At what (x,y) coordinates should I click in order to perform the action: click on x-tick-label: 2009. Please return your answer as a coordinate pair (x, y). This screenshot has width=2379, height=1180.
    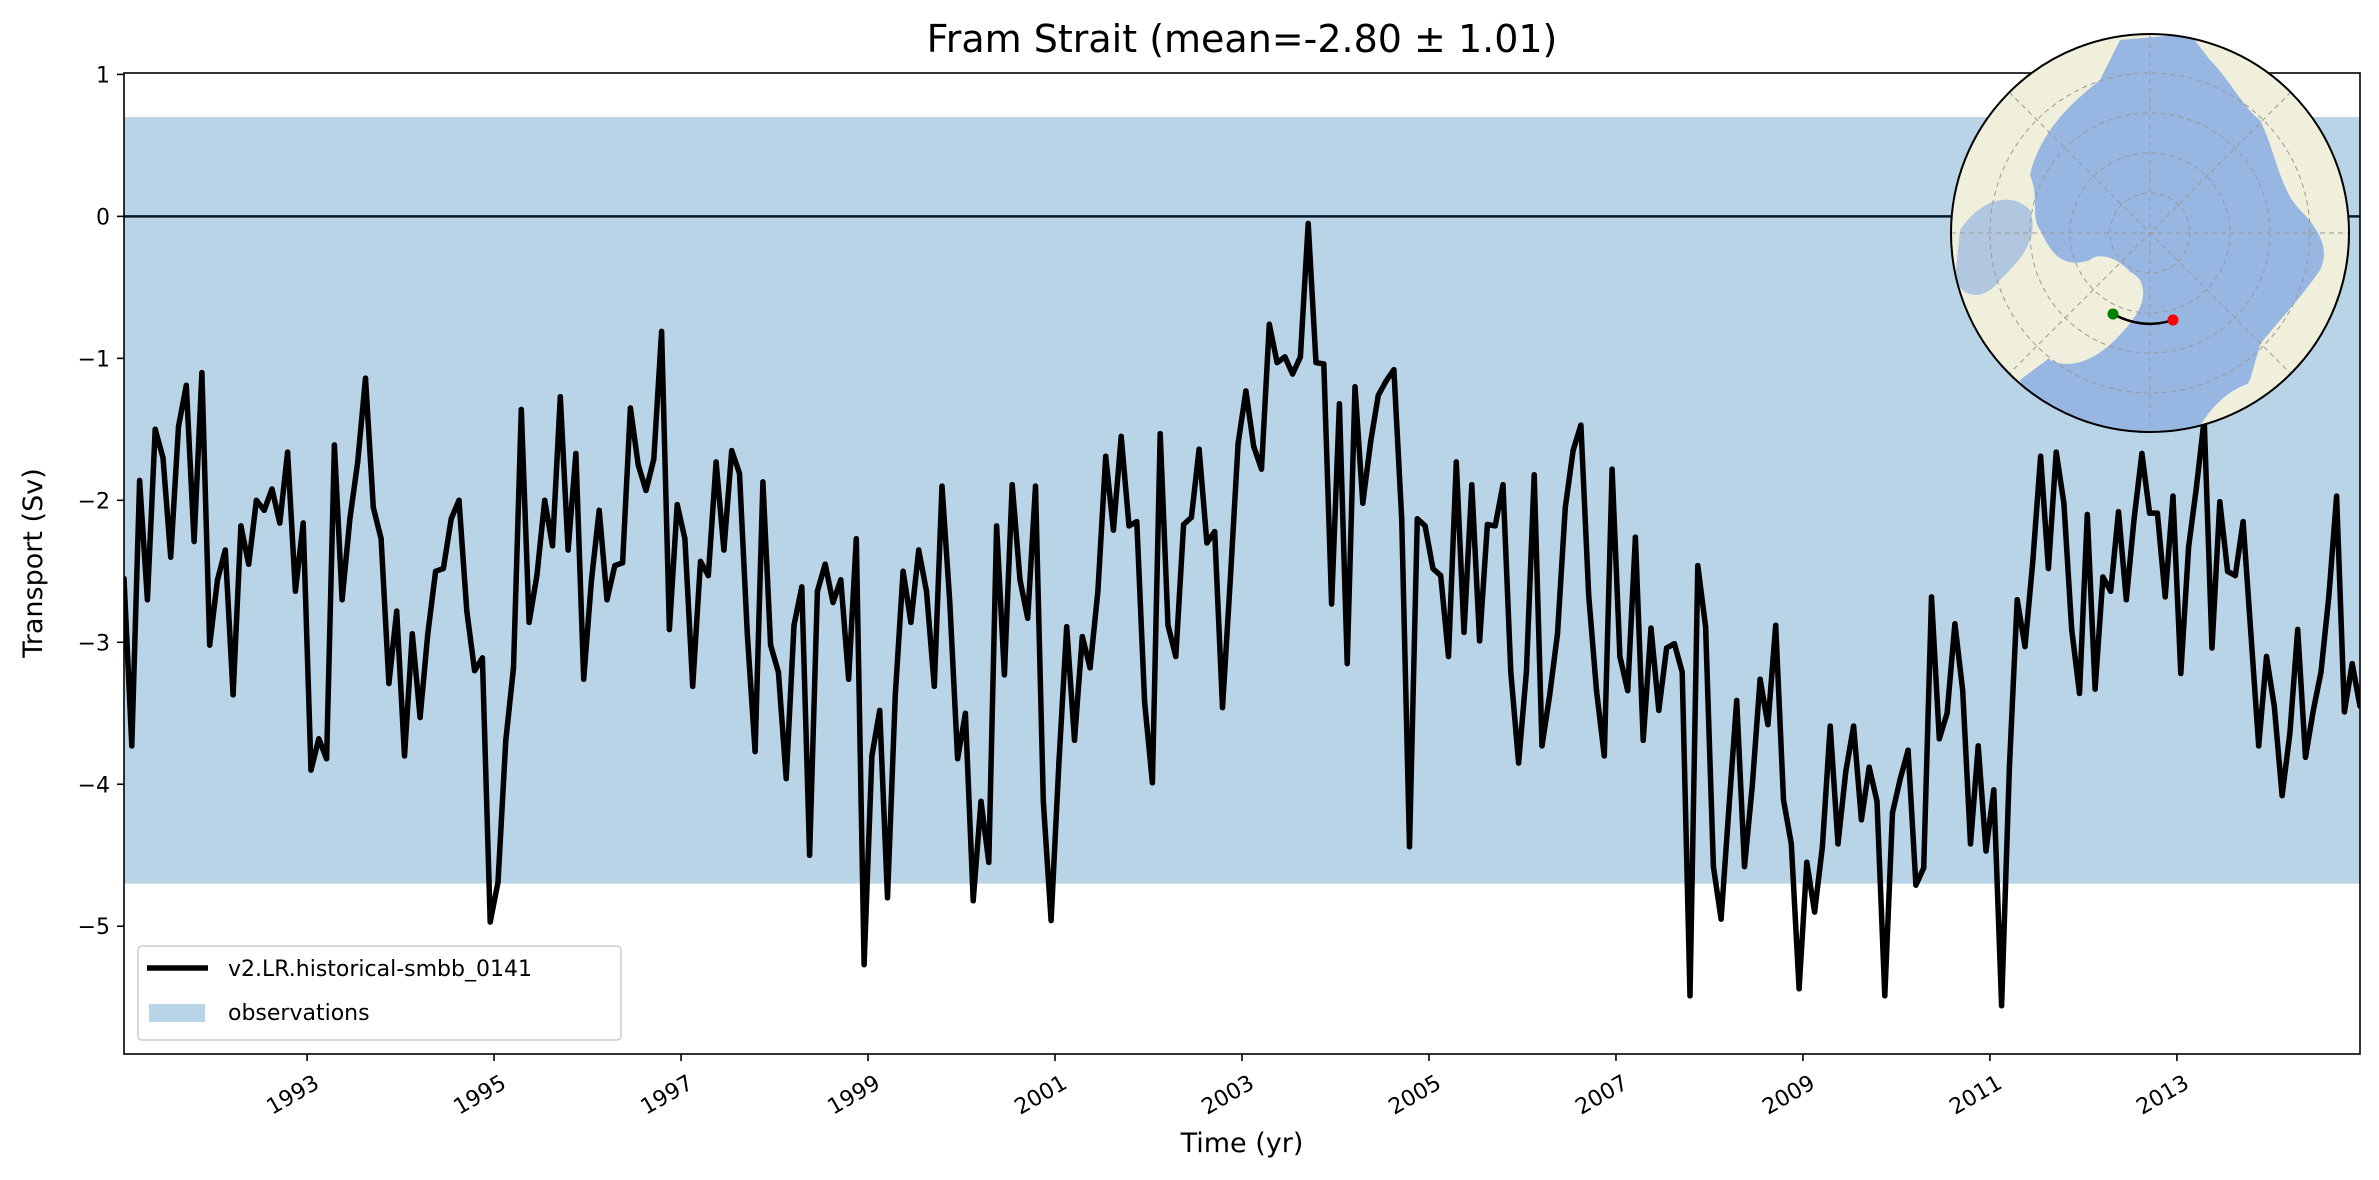
    Looking at the image, I should click on (1789, 1096).